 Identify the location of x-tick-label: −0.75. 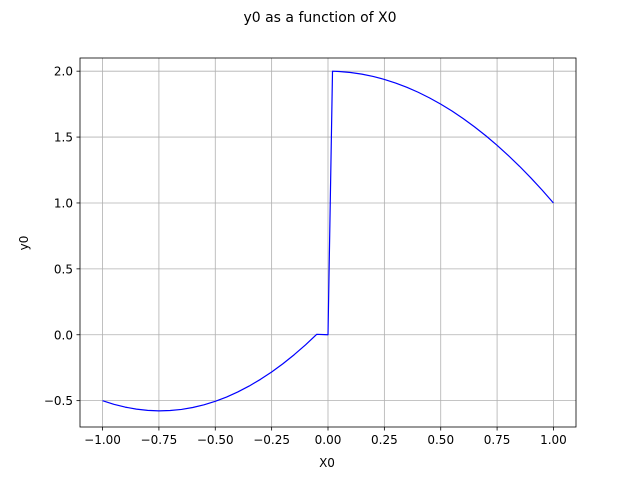
(159, 440).